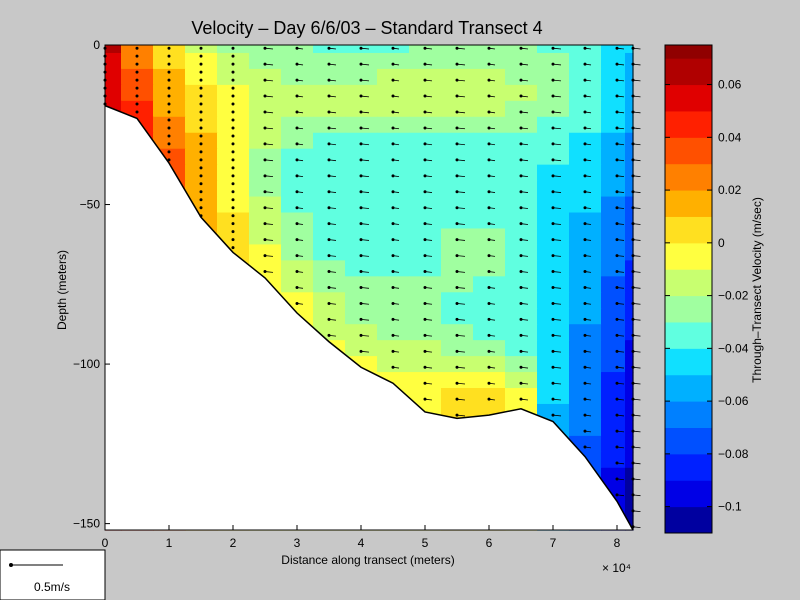 The image size is (800, 600). I want to click on colorbar-segment, so click(688, 388).